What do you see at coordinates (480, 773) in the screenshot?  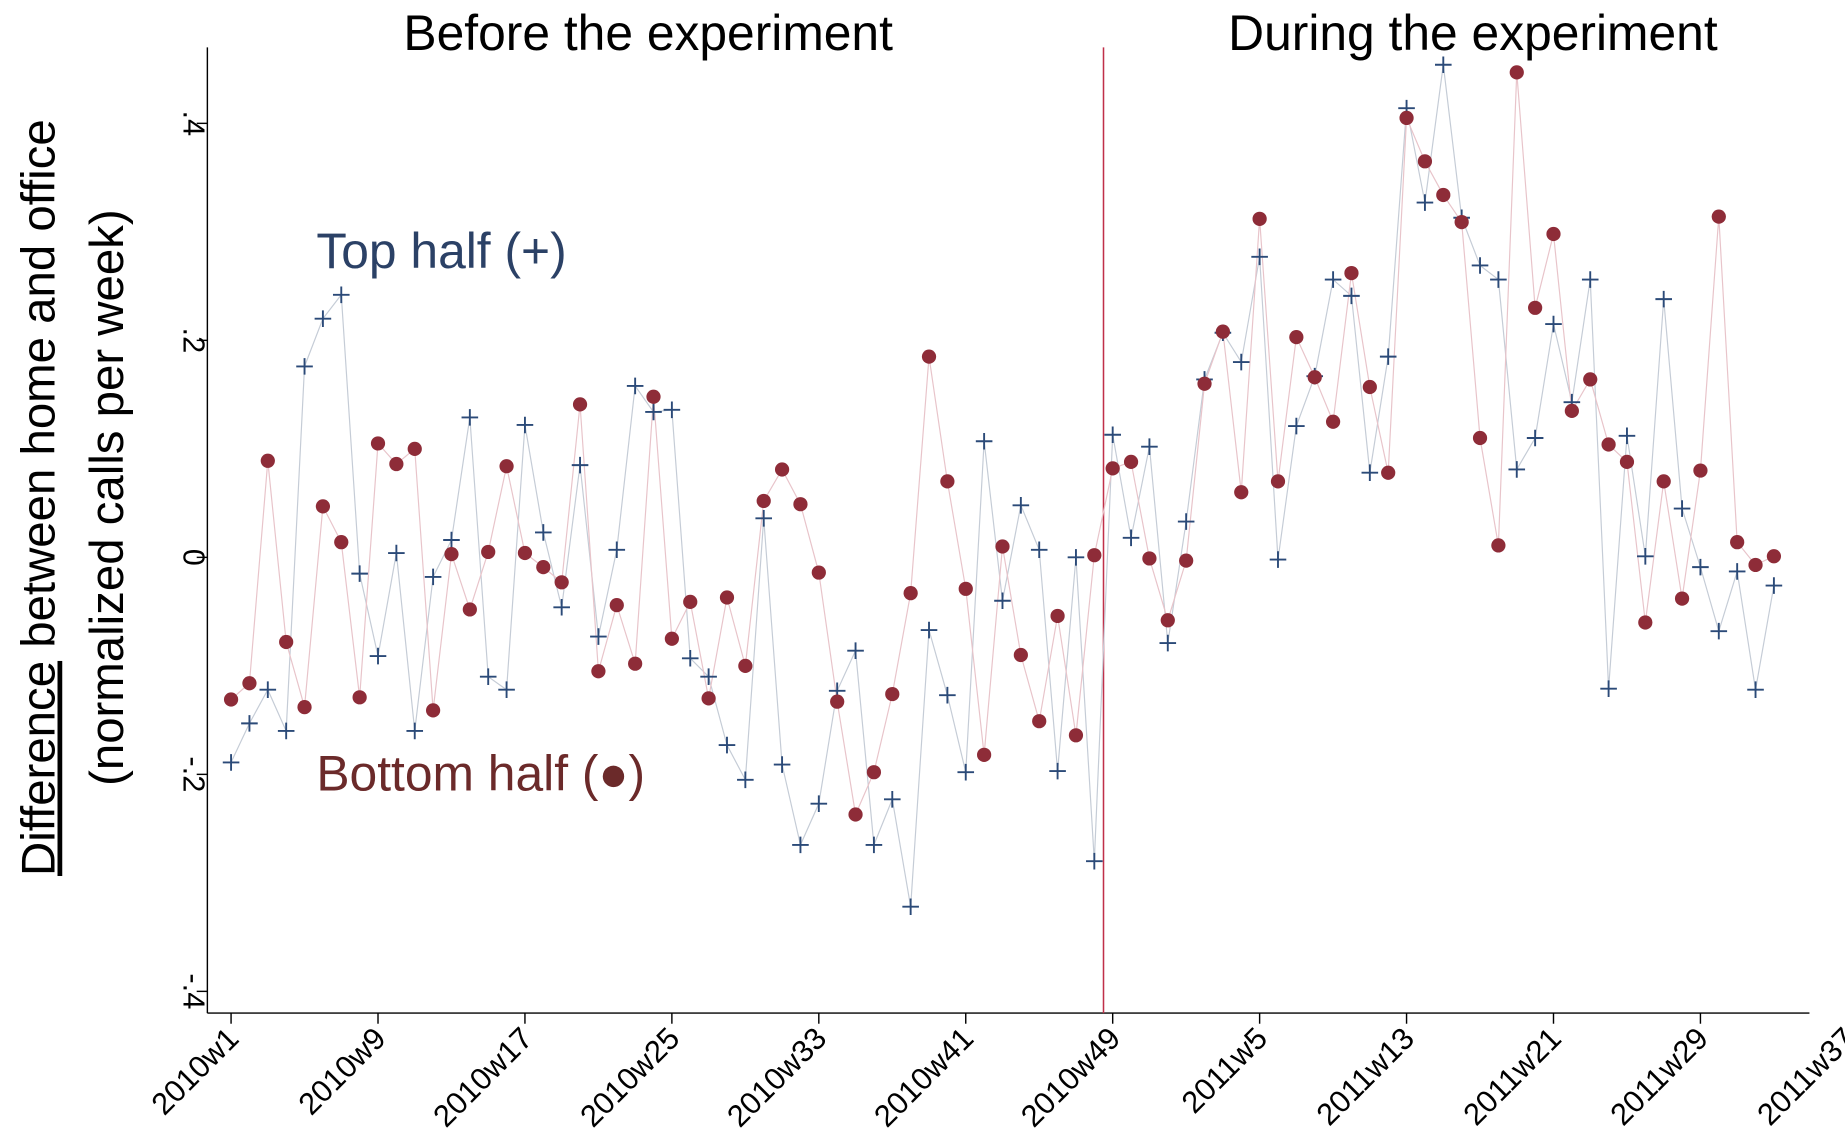 I see `annotation: Bottom half (●)` at bounding box center [480, 773].